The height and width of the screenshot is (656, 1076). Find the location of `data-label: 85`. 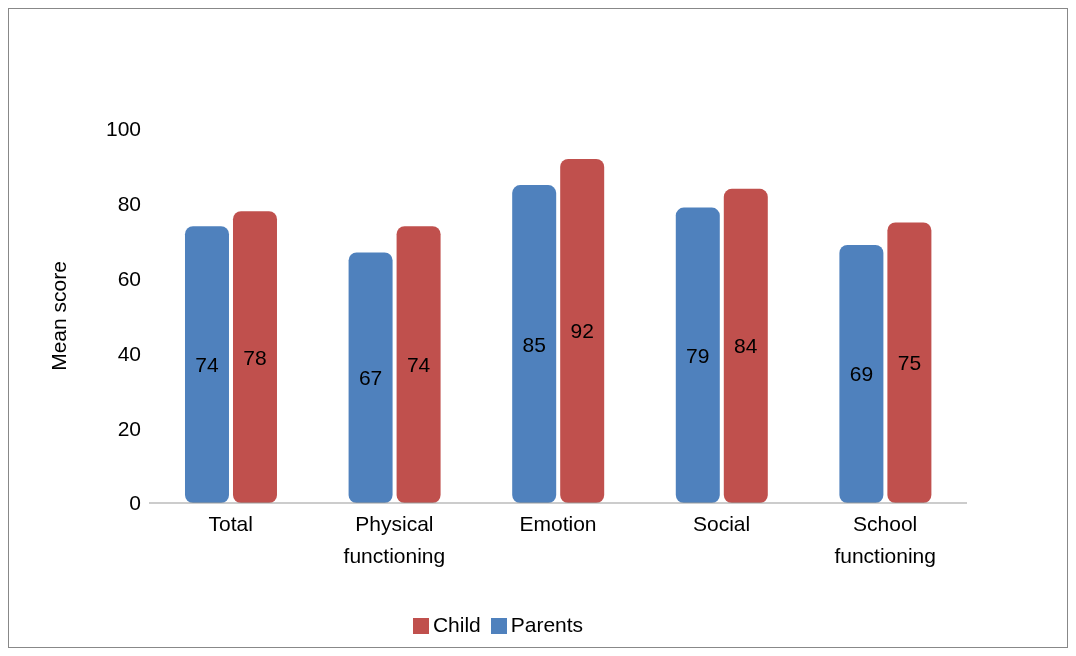

data-label: 85 is located at coordinates (534, 344).